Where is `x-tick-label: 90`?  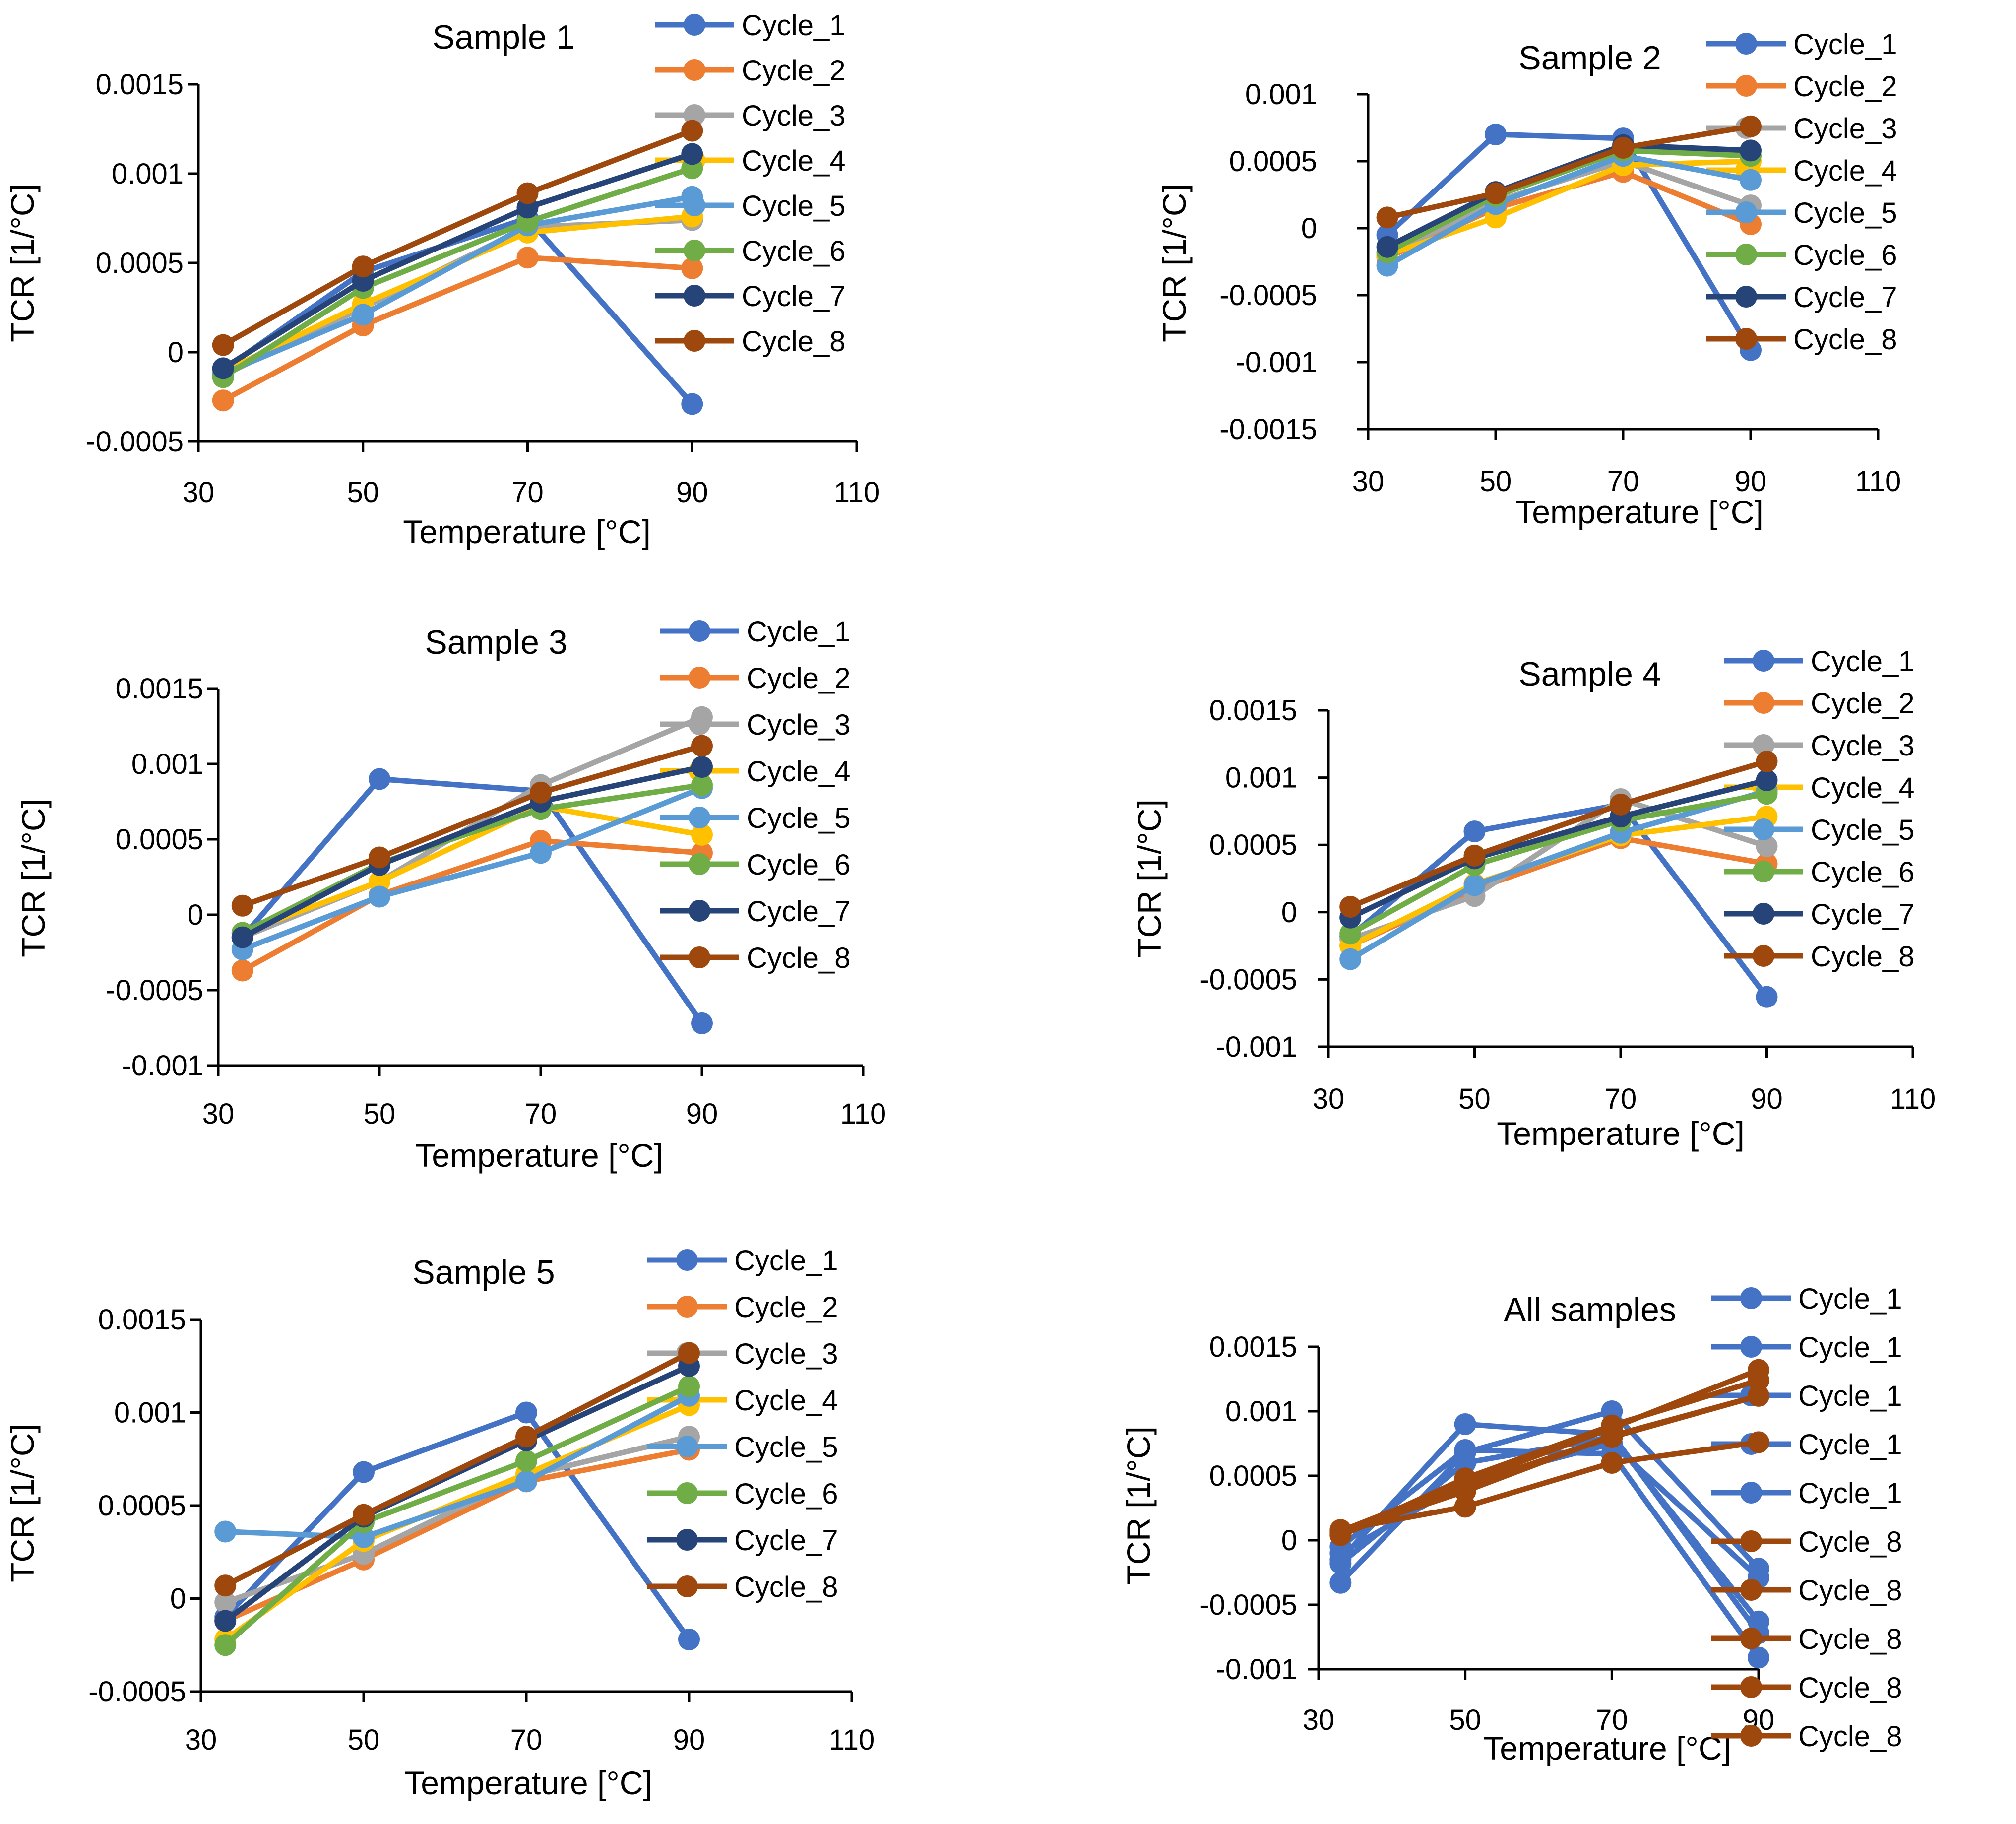 x-tick-label: 90 is located at coordinates (692, 492).